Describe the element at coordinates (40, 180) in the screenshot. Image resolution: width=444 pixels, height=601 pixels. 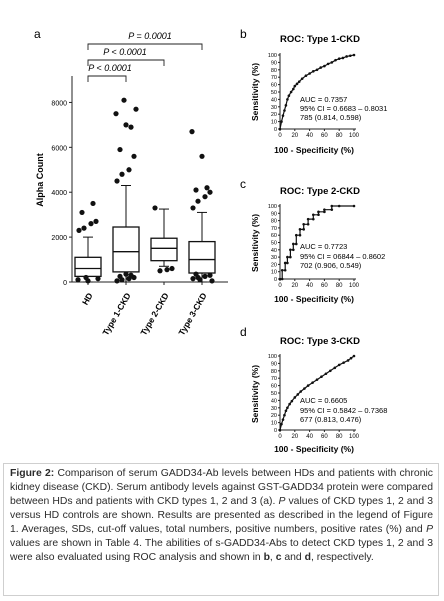
I see `box-y-axis-label: Alpha Count` at that location.